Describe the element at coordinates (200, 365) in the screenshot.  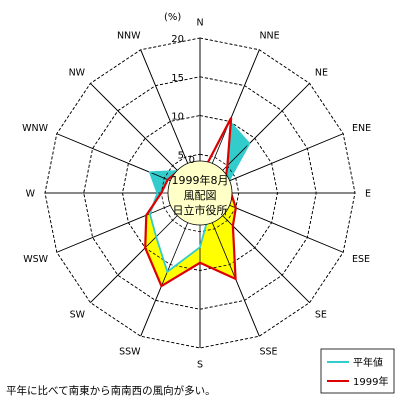
I see `direction-label-s: S` at that location.